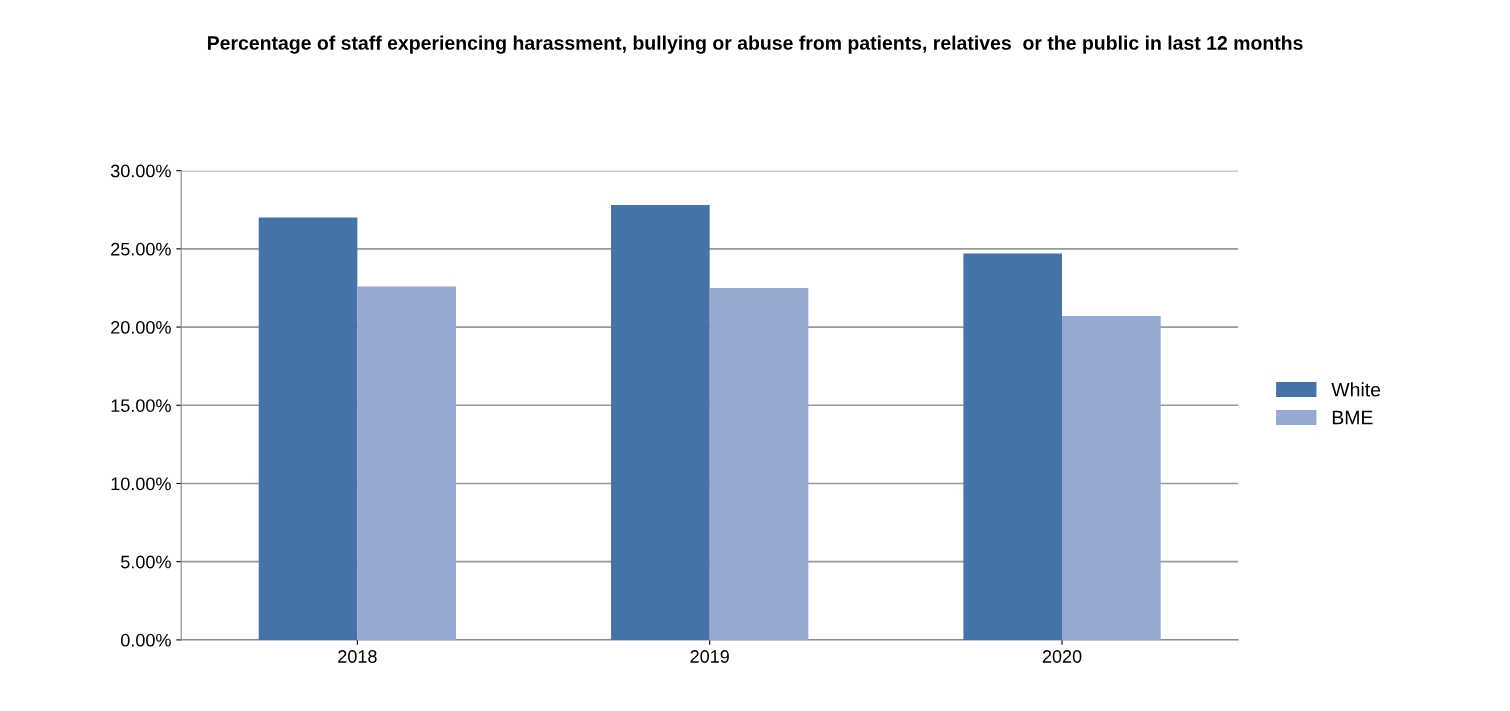 This screenshot has width=1510, height=711. What do you see at coordinates (1352, 417) in the screenshot?
I see `legend-label: BME` at bounding box center [1352, 417].